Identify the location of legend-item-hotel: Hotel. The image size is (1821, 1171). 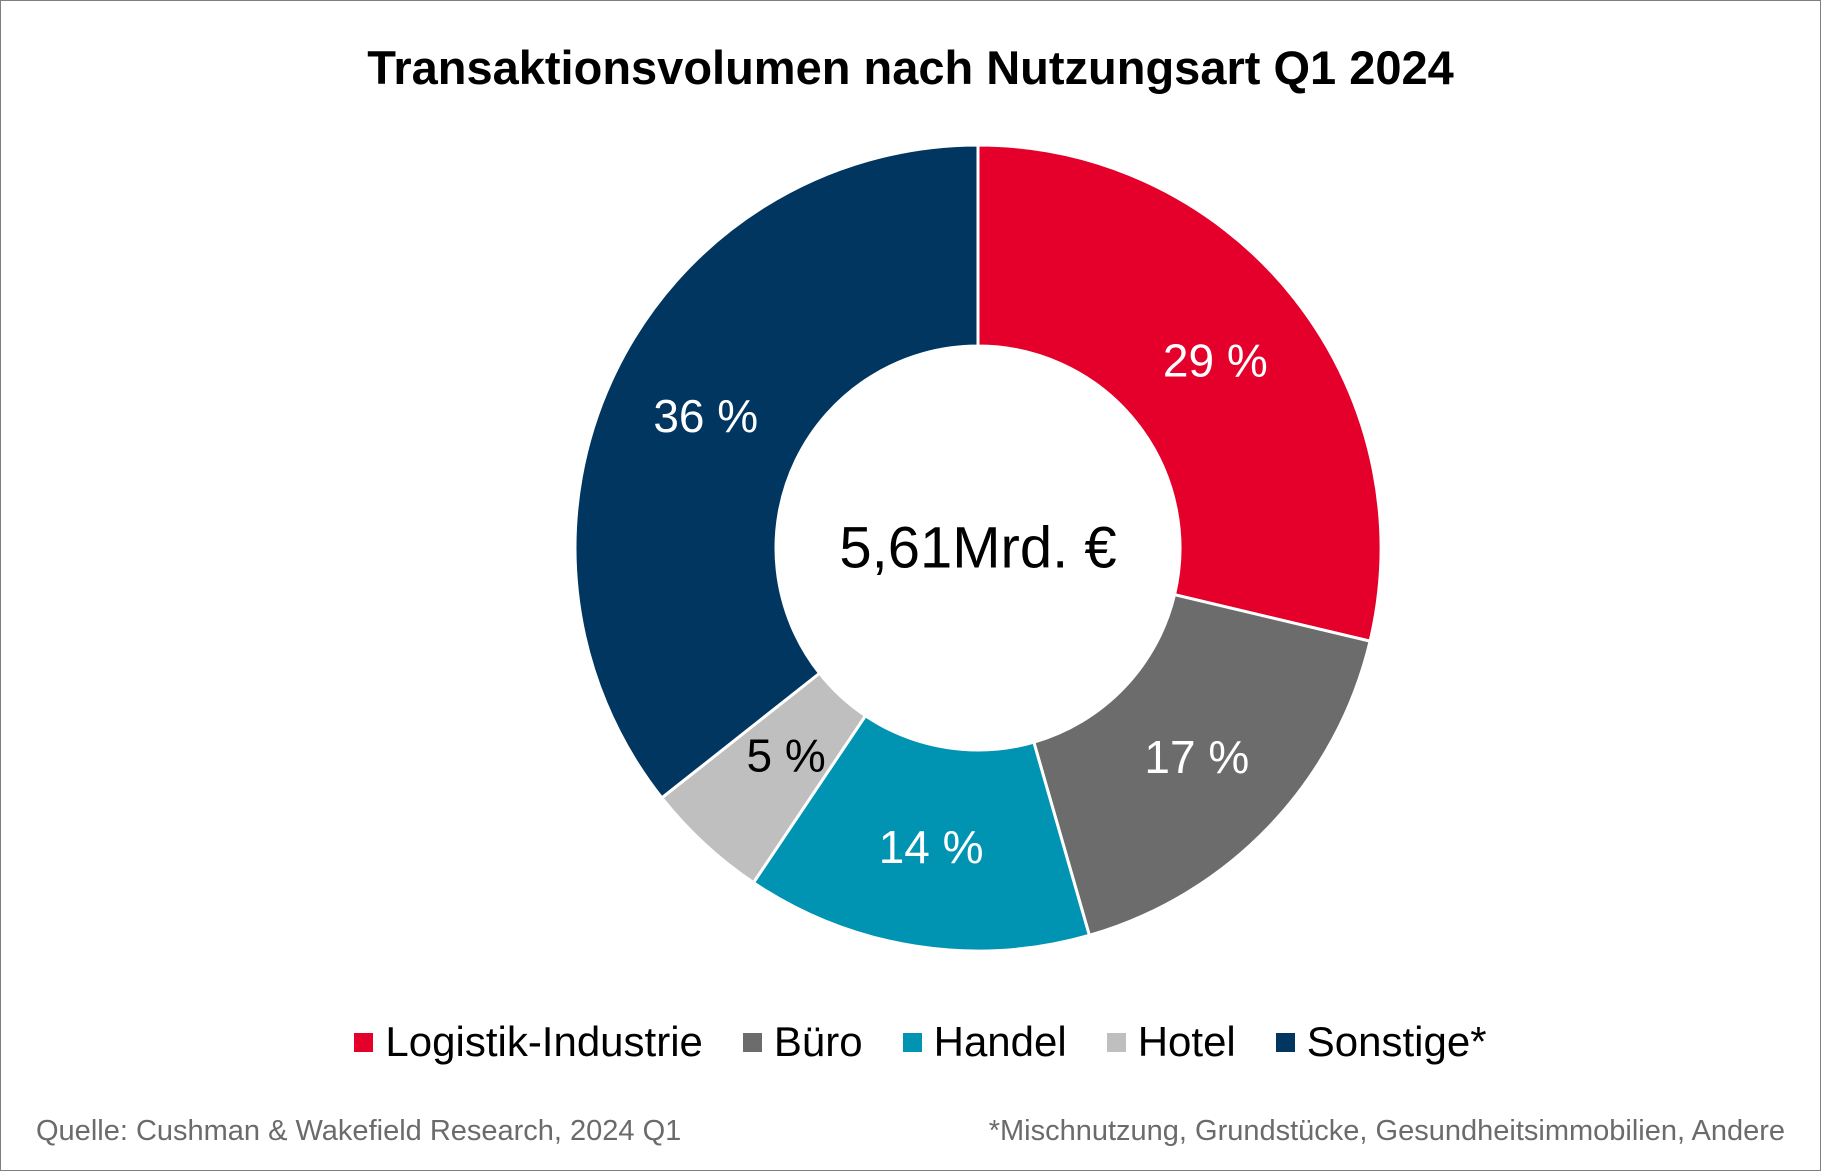
(1171, 1042).